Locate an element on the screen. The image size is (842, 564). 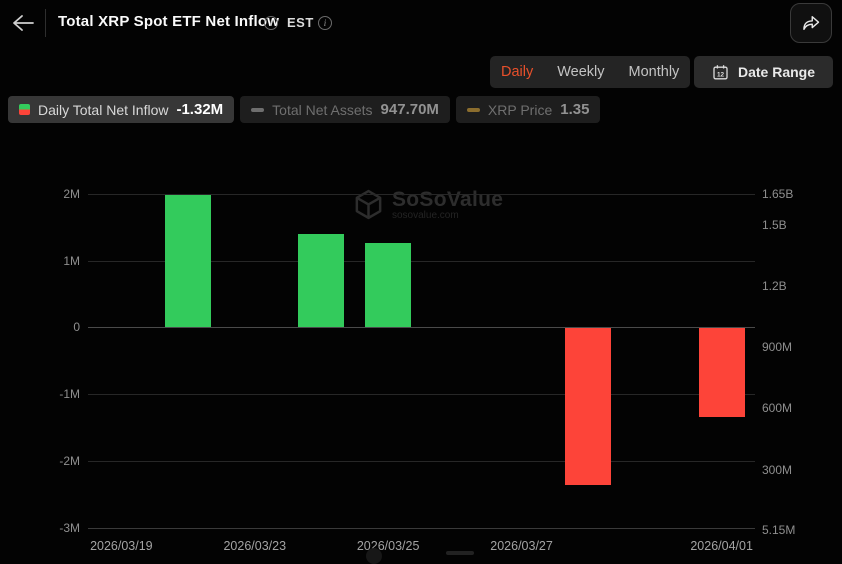
left-axis-tick-label: 2M is located at coordinates (71, 193).